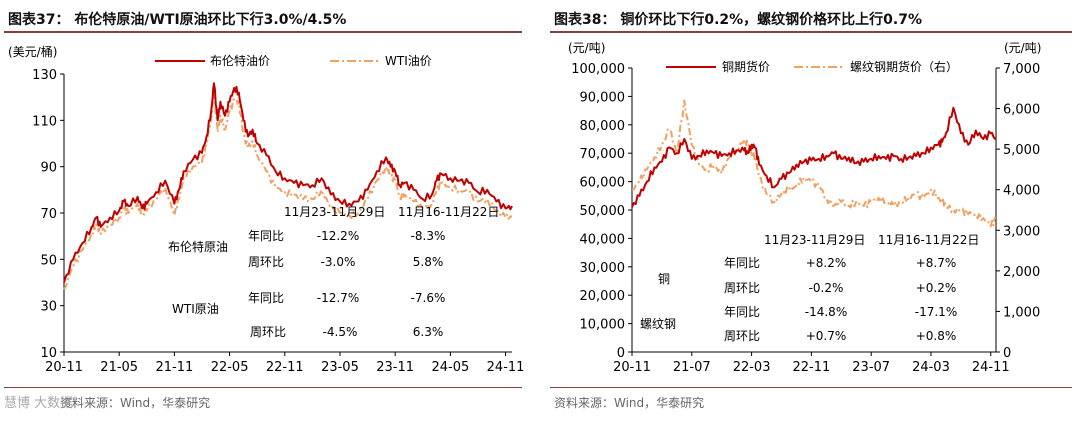 The width and height of the screenshot is (1080, 421). I want to click on table-cell: -0.2%, so click(826, 288).